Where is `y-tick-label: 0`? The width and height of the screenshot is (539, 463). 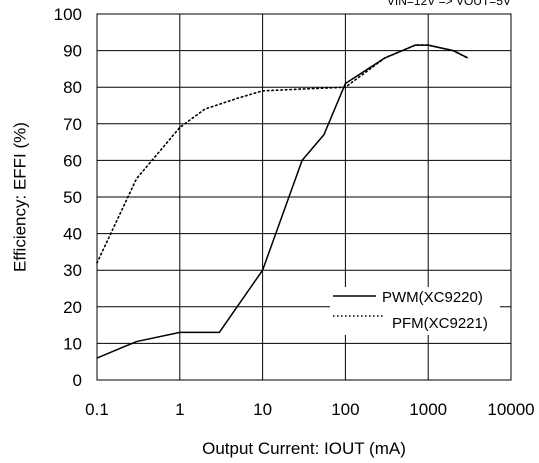 y-tick-label: 0 is located at coordinates (77, 380).